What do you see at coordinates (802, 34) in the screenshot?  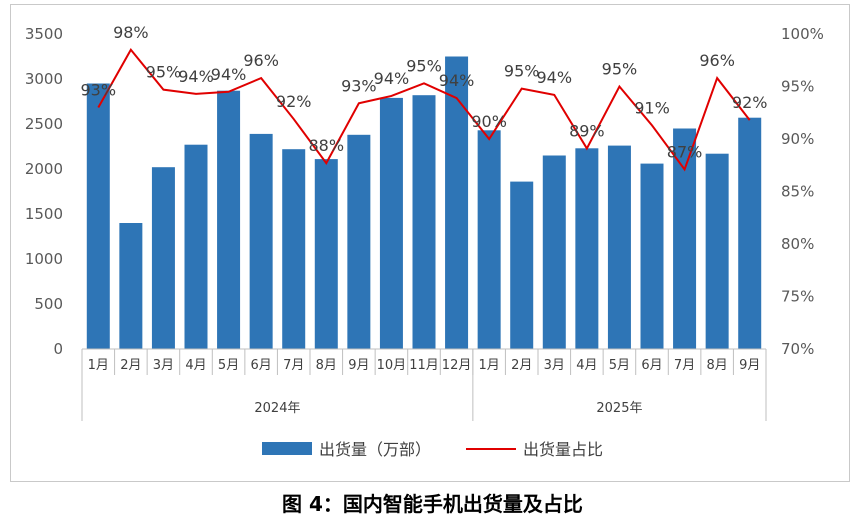 I see `y-right-tick-label: 100%` at bounding box center [802, 34].